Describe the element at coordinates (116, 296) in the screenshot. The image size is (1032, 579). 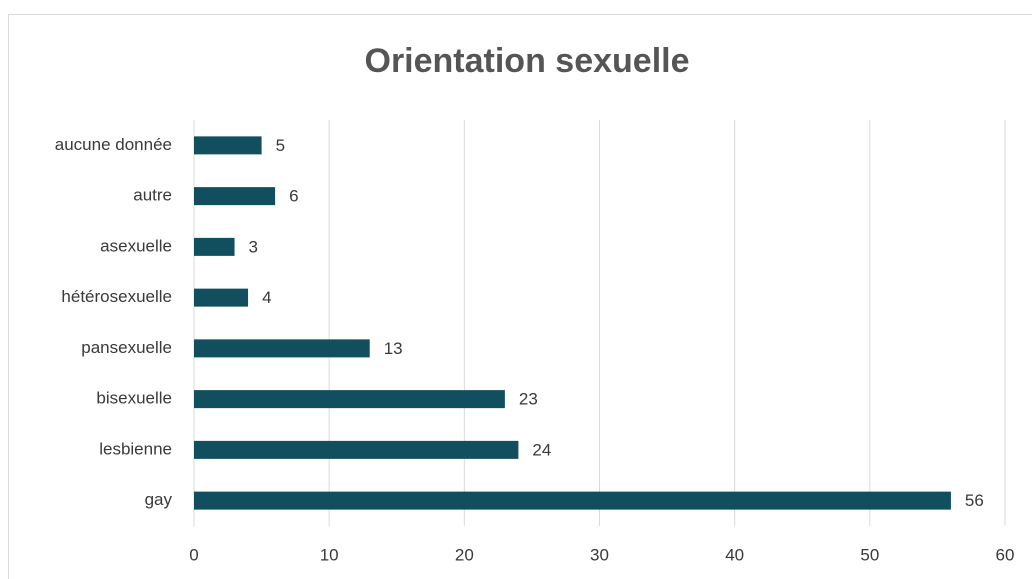
I see `y-tick-label: hétérosexuelle` at that location.